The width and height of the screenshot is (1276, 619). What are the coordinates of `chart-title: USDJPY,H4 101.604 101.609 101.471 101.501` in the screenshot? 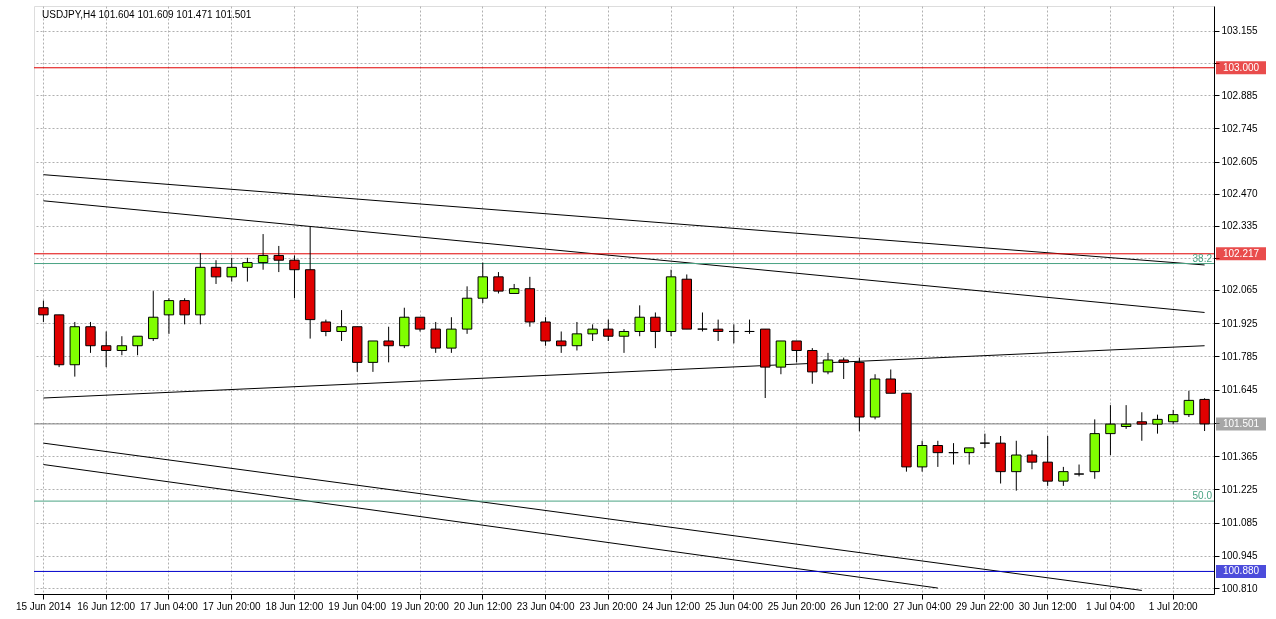 It's located at (147, 14).